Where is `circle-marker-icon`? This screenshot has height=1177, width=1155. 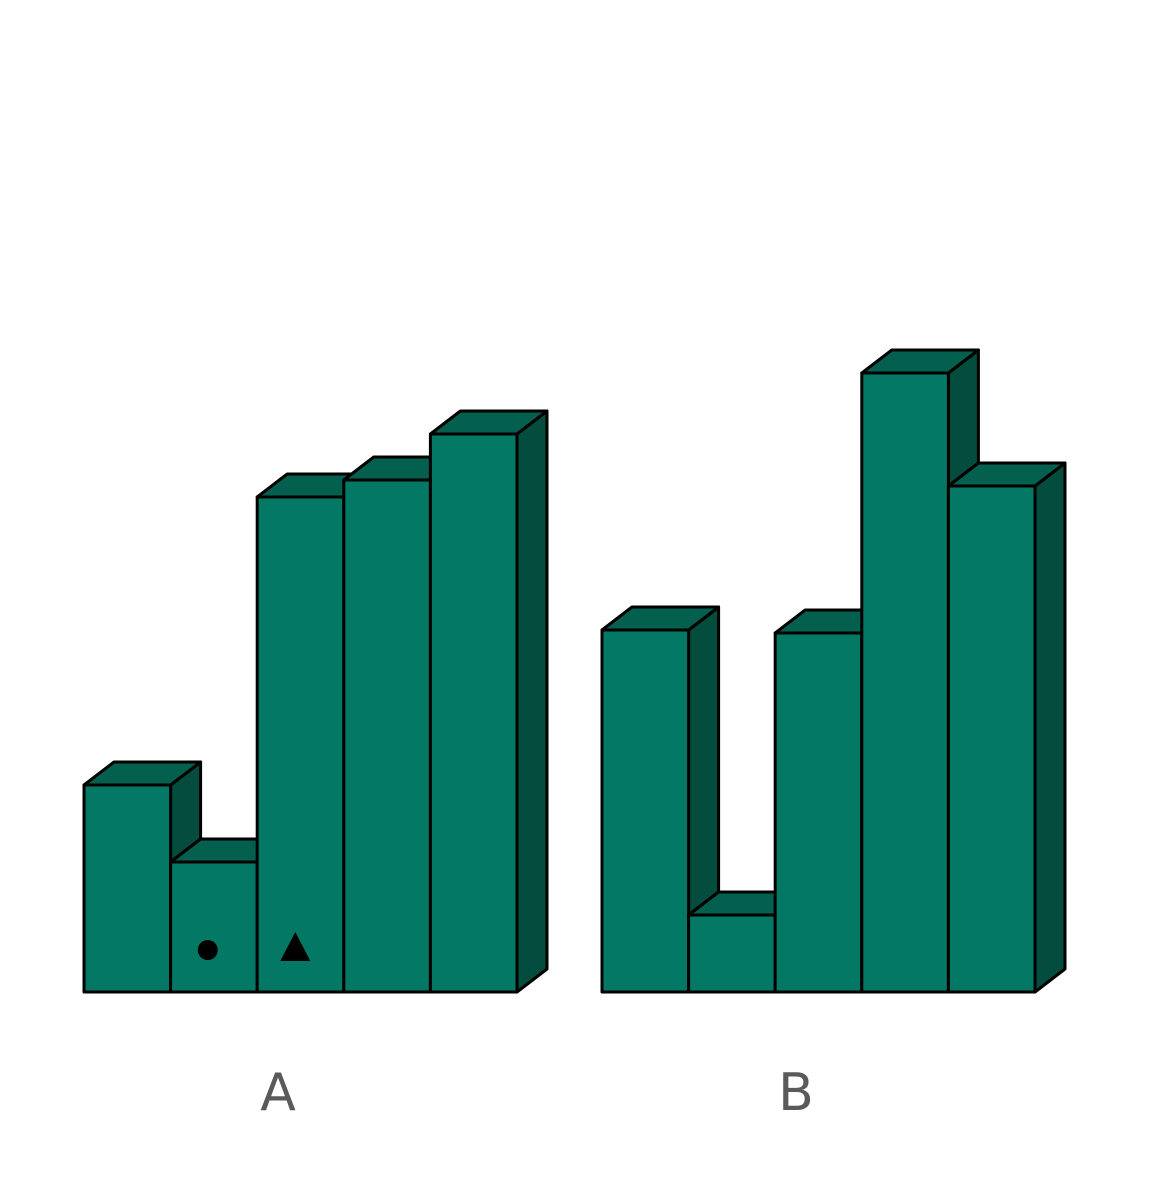 circle-marker-icon is located at coordinates (207, 950).